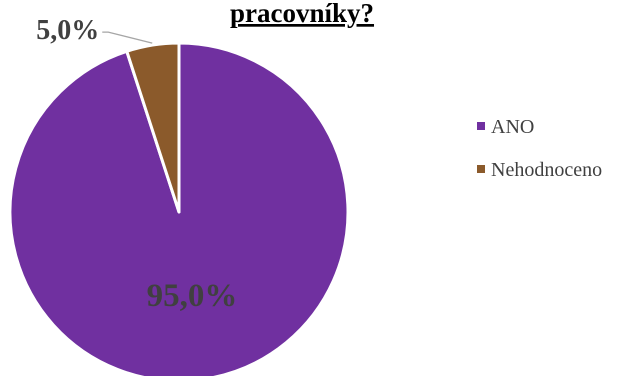 Image resolution: width=641 pixels, height=376 pixels. Describe the element at coordinates (127, 37) in the screenshot. I see `leader-line` at that location.